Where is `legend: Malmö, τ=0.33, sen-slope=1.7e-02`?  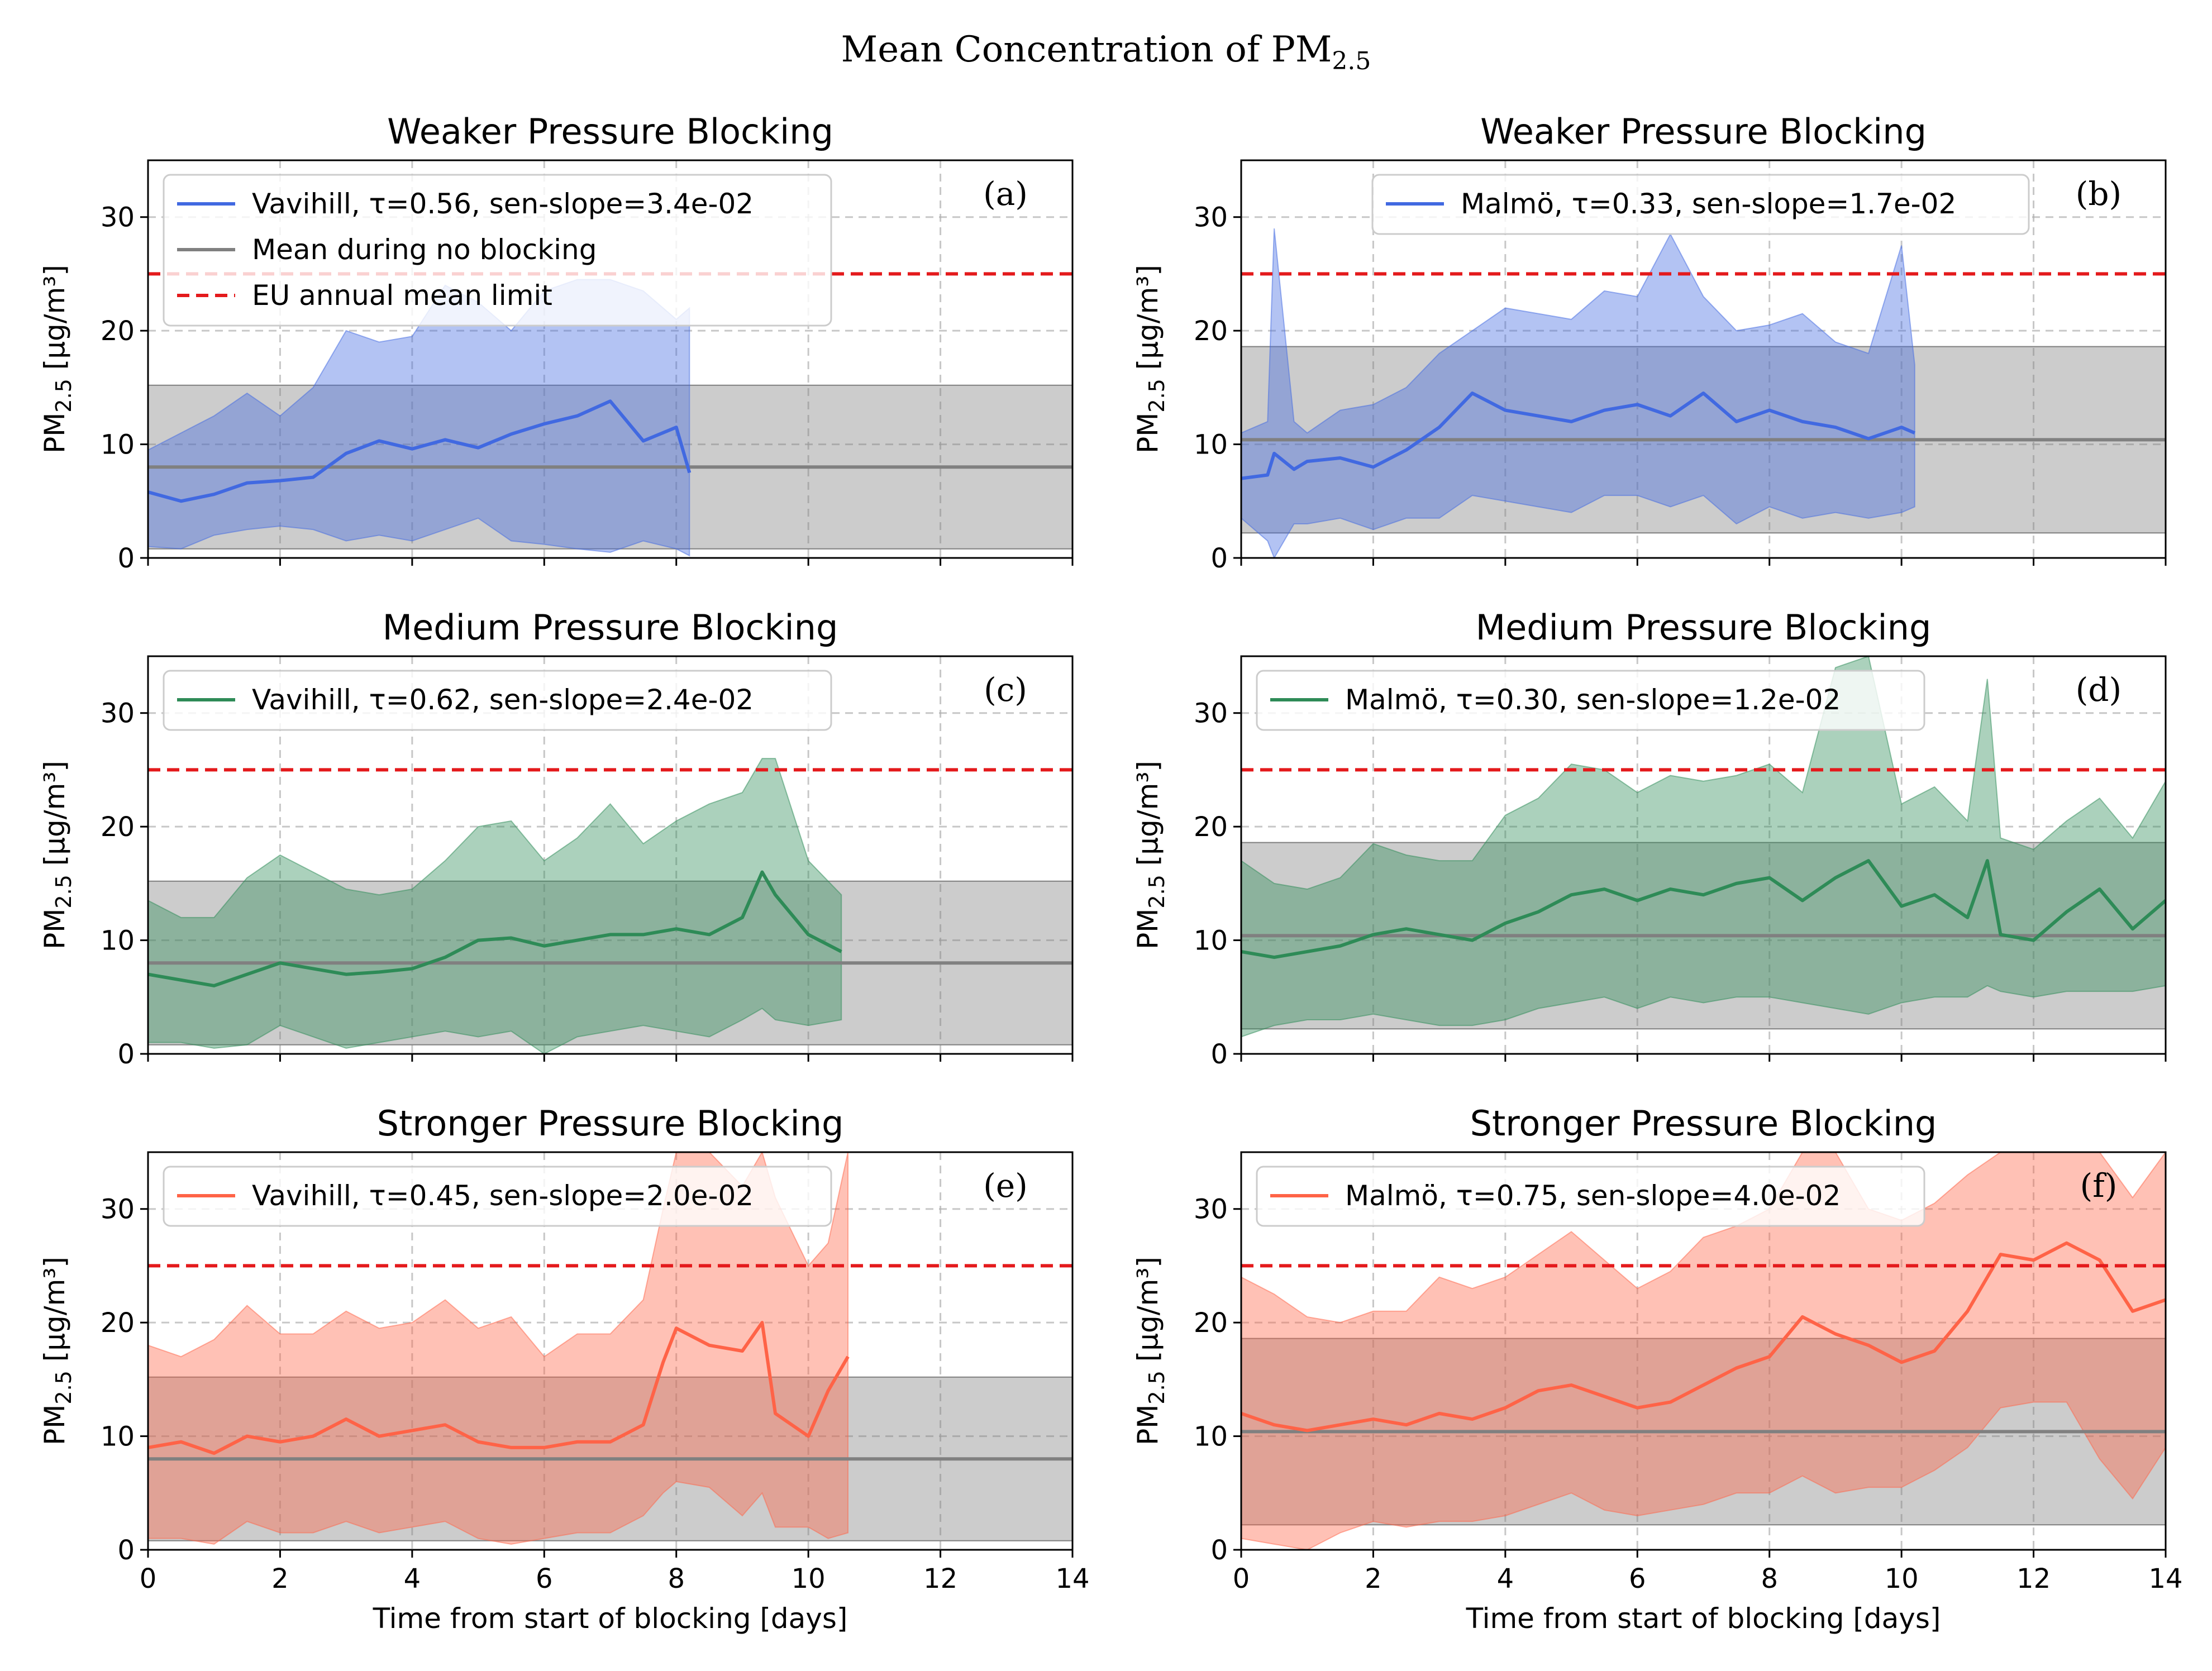 legend: Malmö, τ=0.33, sen-slope=1.7e-02 is located at coordinates (1701, 204).